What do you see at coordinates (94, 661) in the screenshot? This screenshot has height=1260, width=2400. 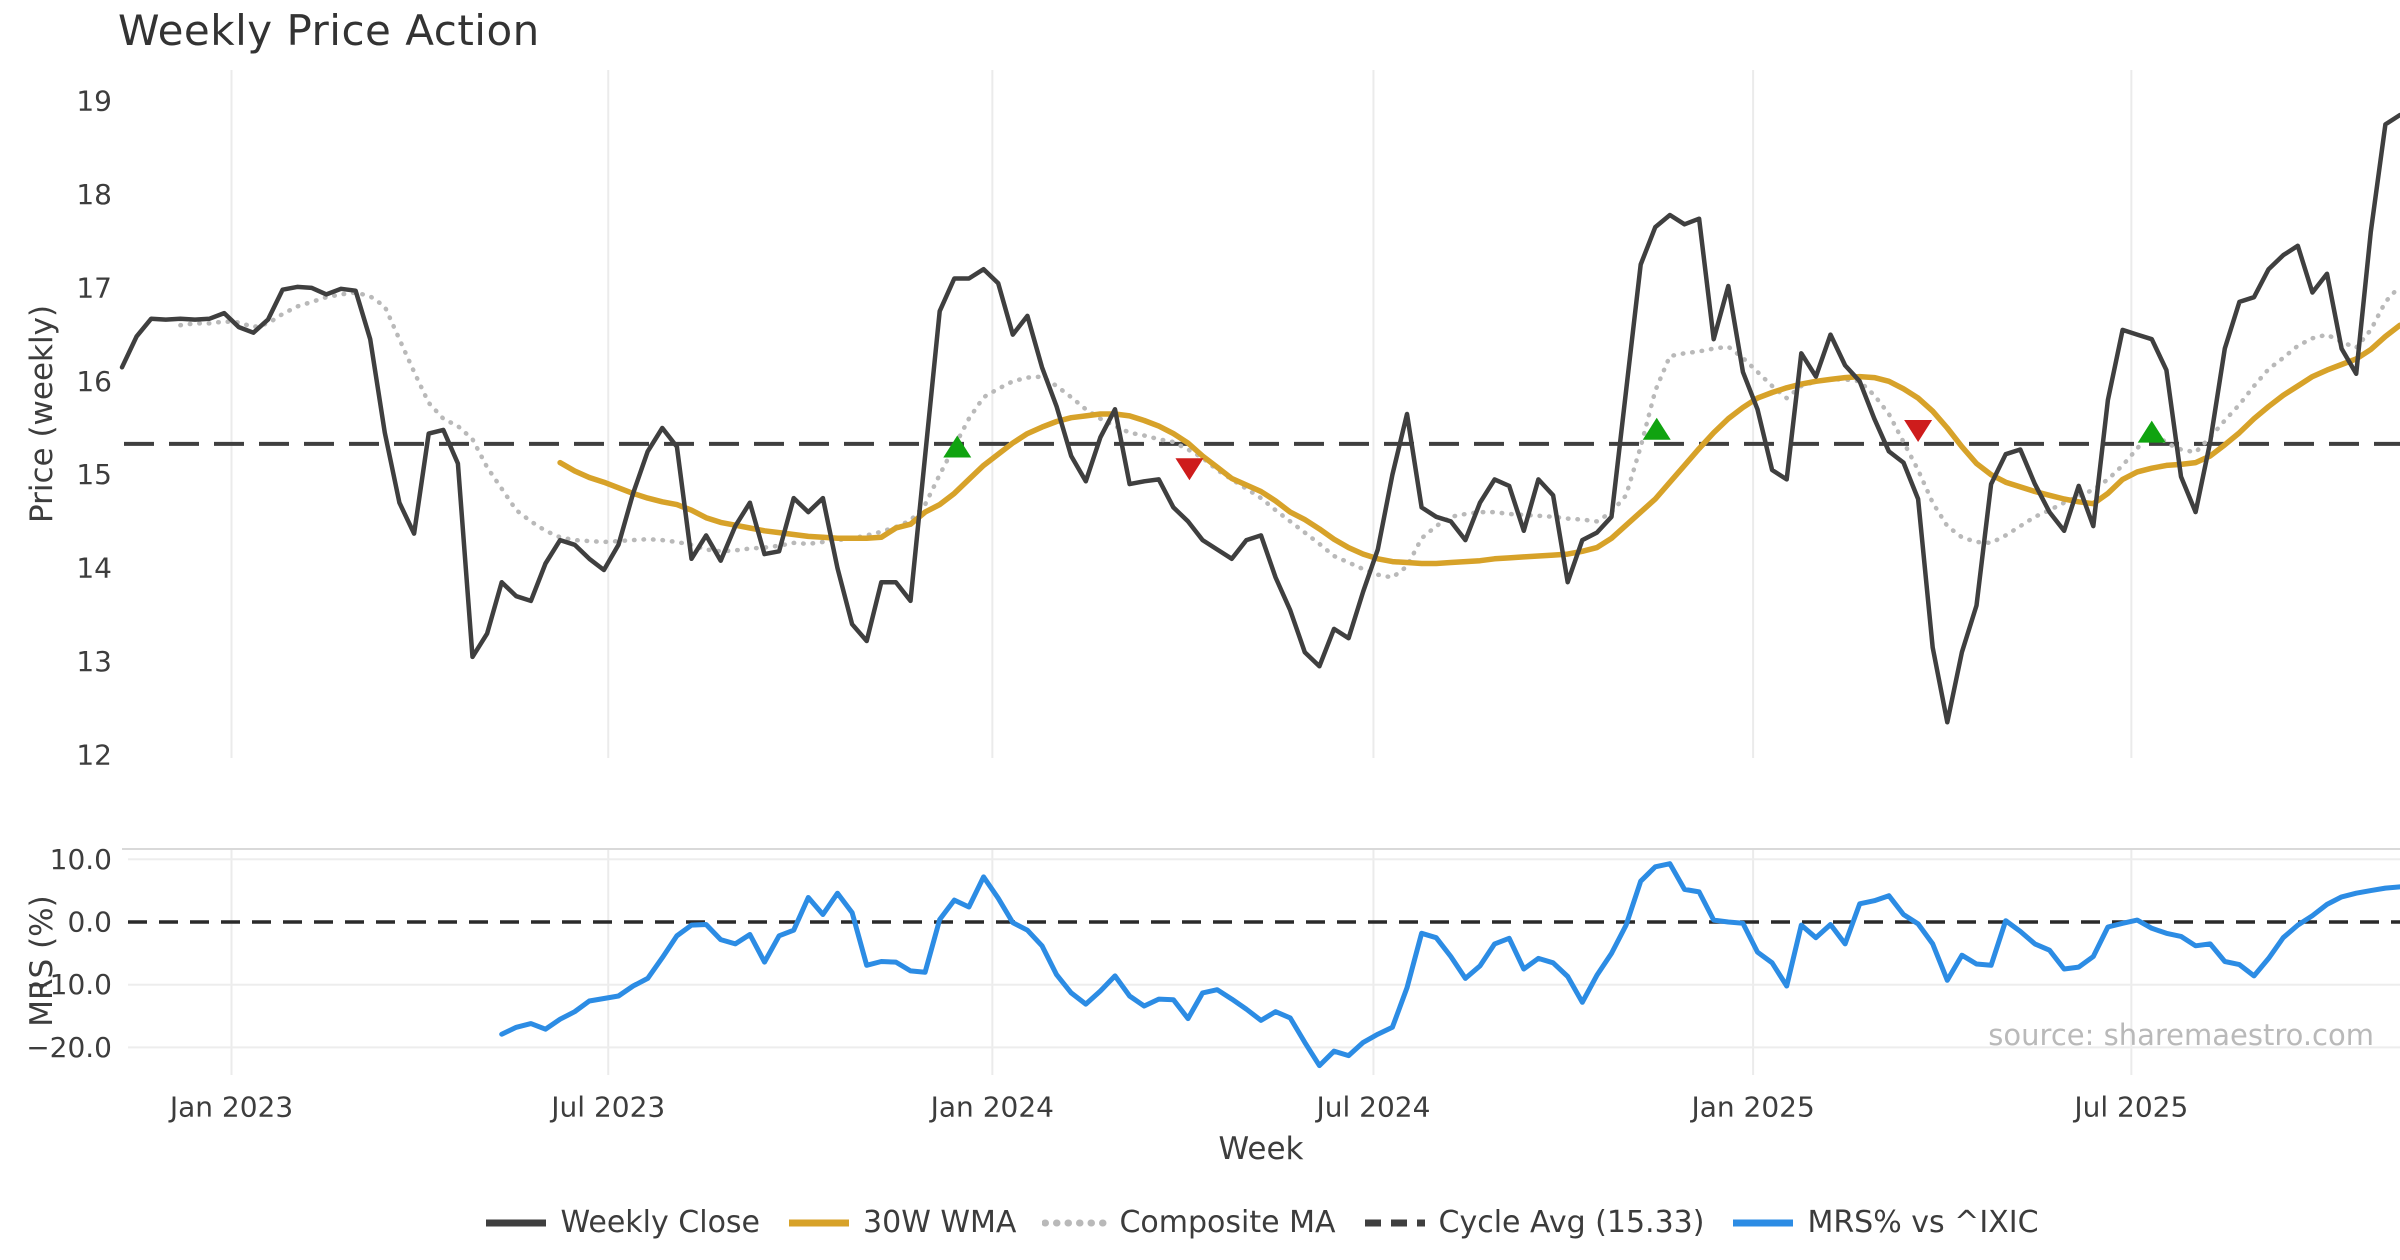 I see `price-y-tick-label: 13` at bounding box center [94, 661].